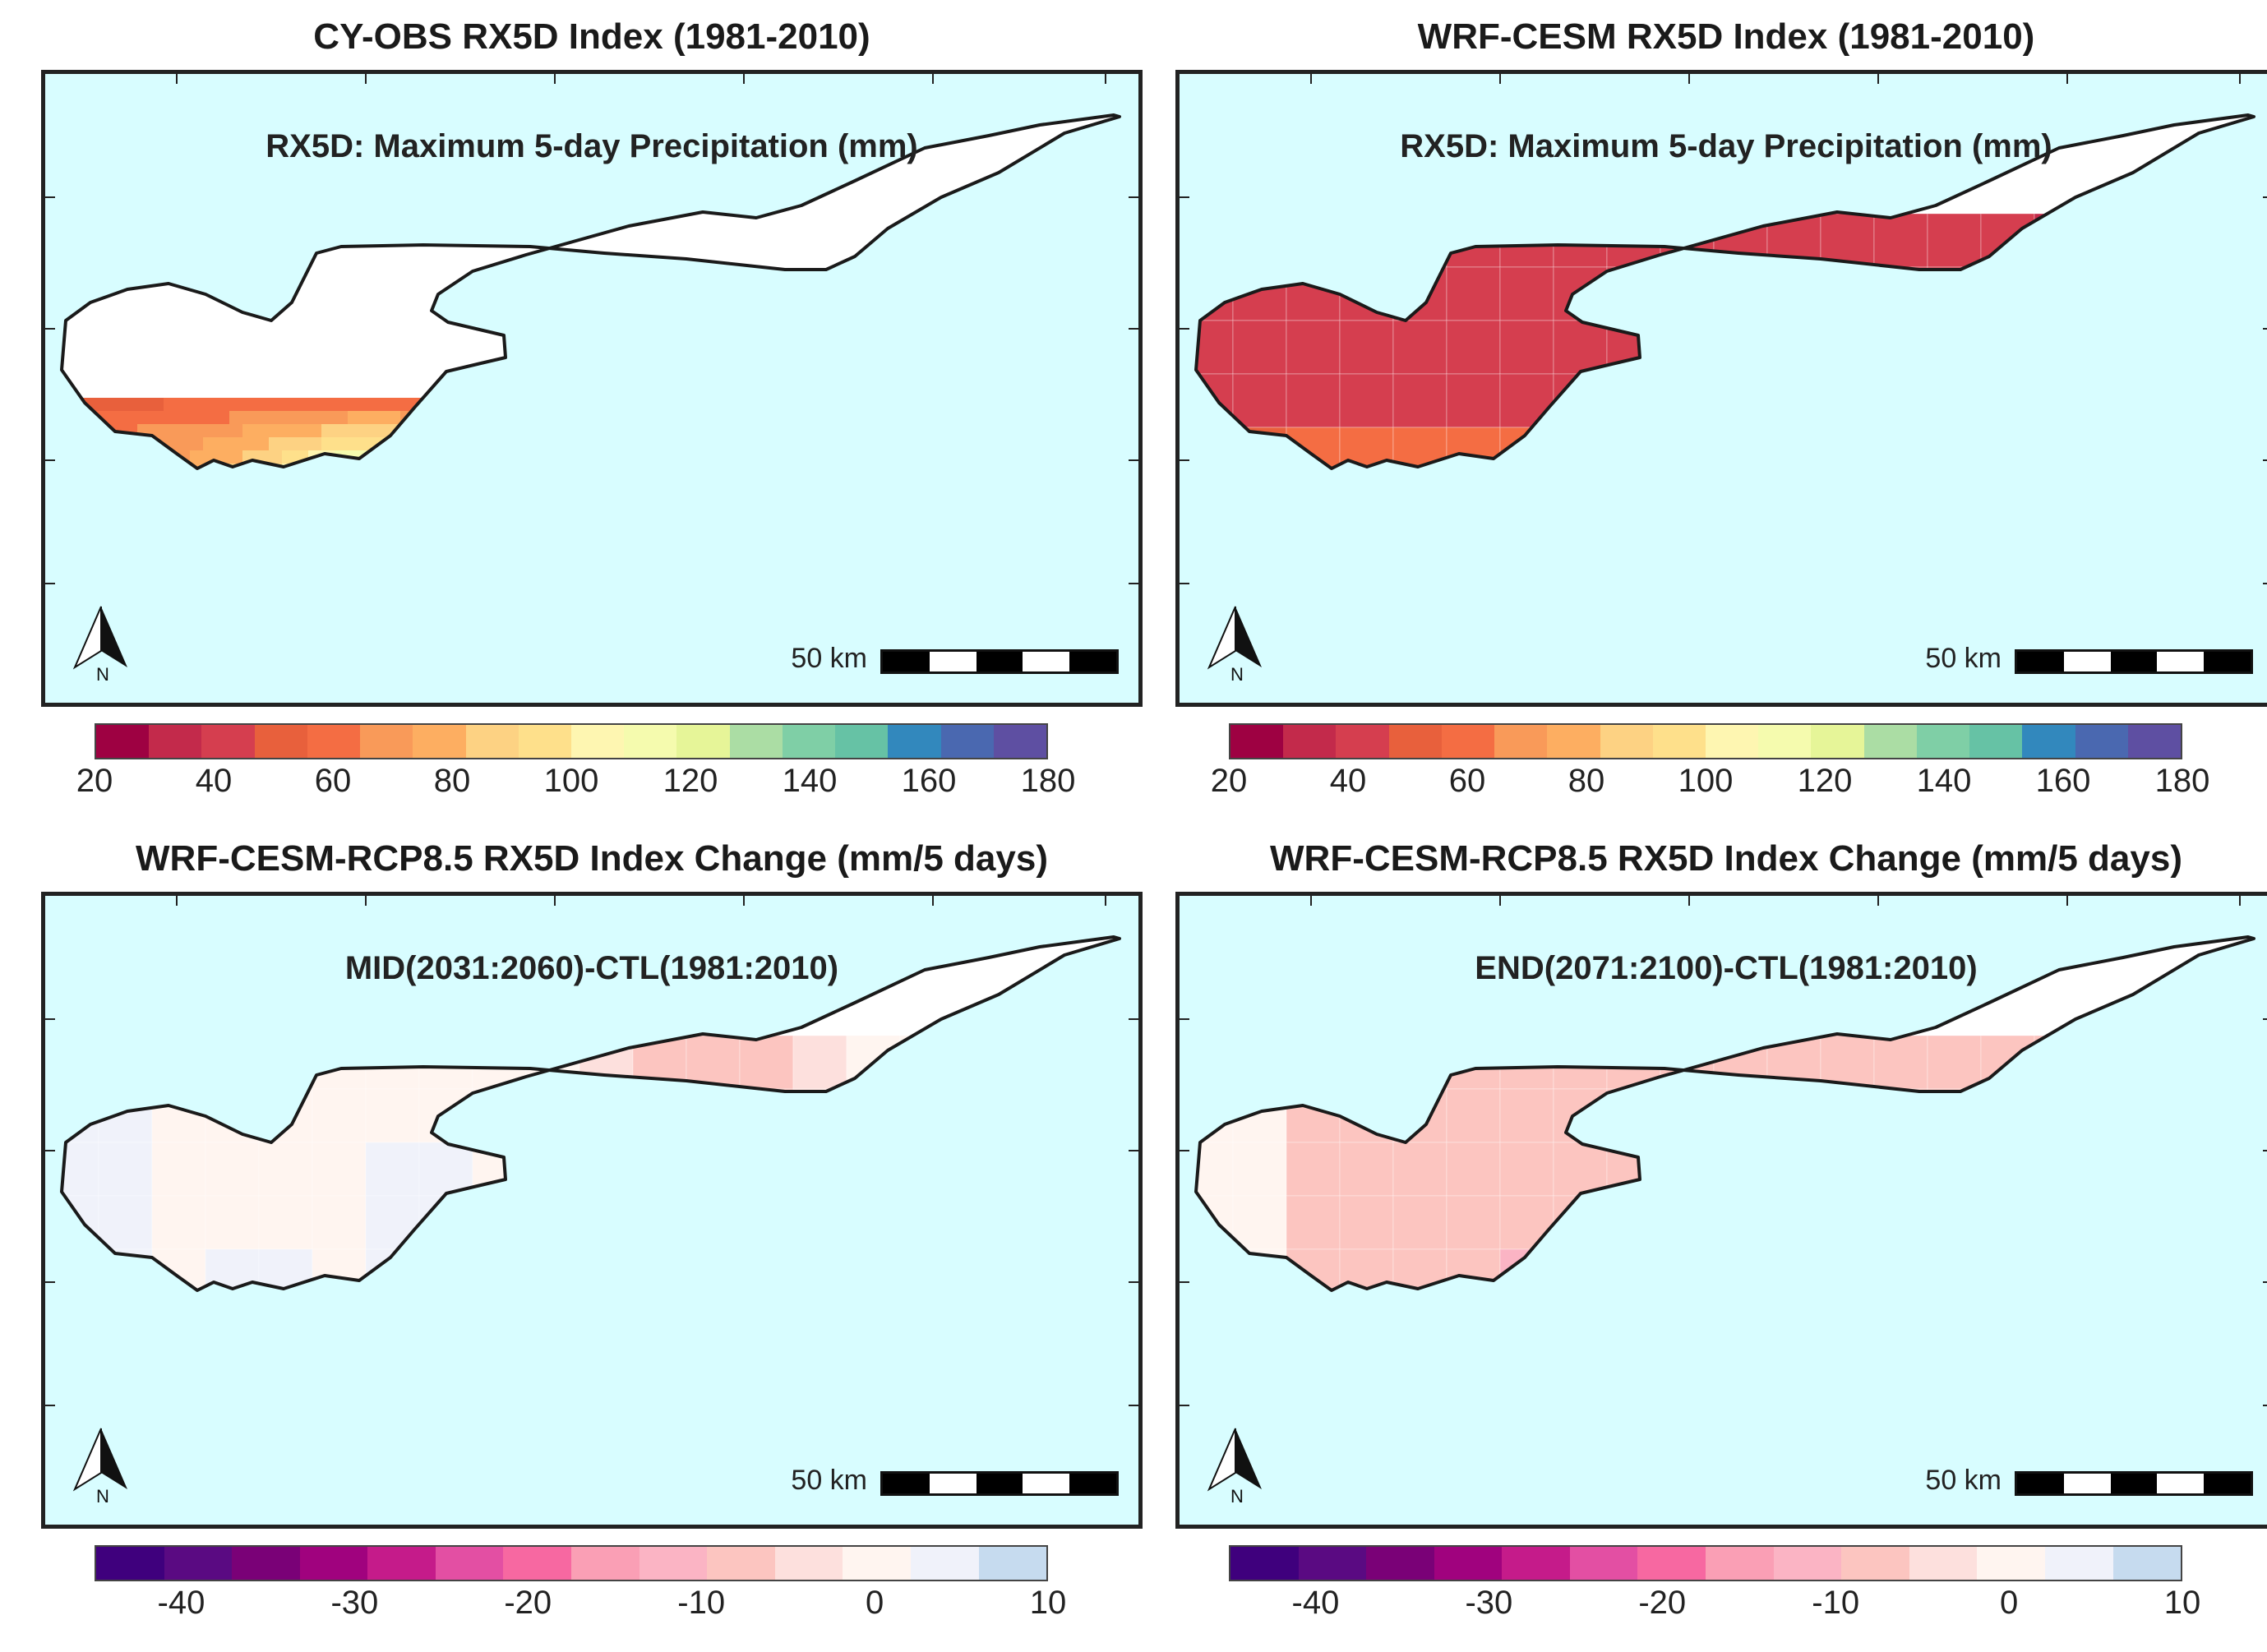  I want to click on colorbar-tick-label: 10, so click(2182, 1603).